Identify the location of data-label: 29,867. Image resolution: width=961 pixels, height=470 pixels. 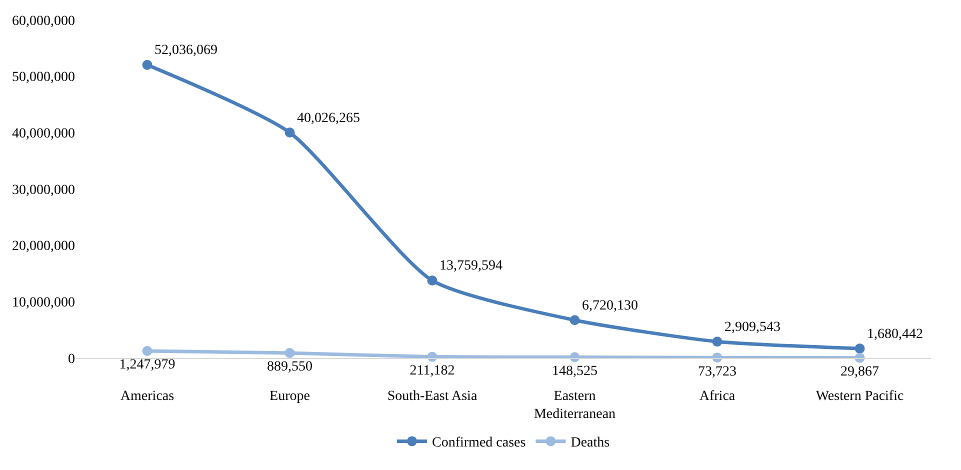
(859, 372).